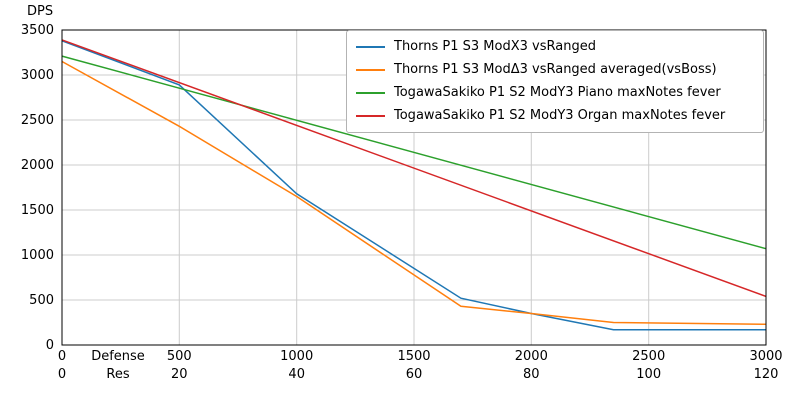 Image resolution: width=800 pixels, height=400 pixels. I want to click on y-tick-label: 1500, so click(37, 210).